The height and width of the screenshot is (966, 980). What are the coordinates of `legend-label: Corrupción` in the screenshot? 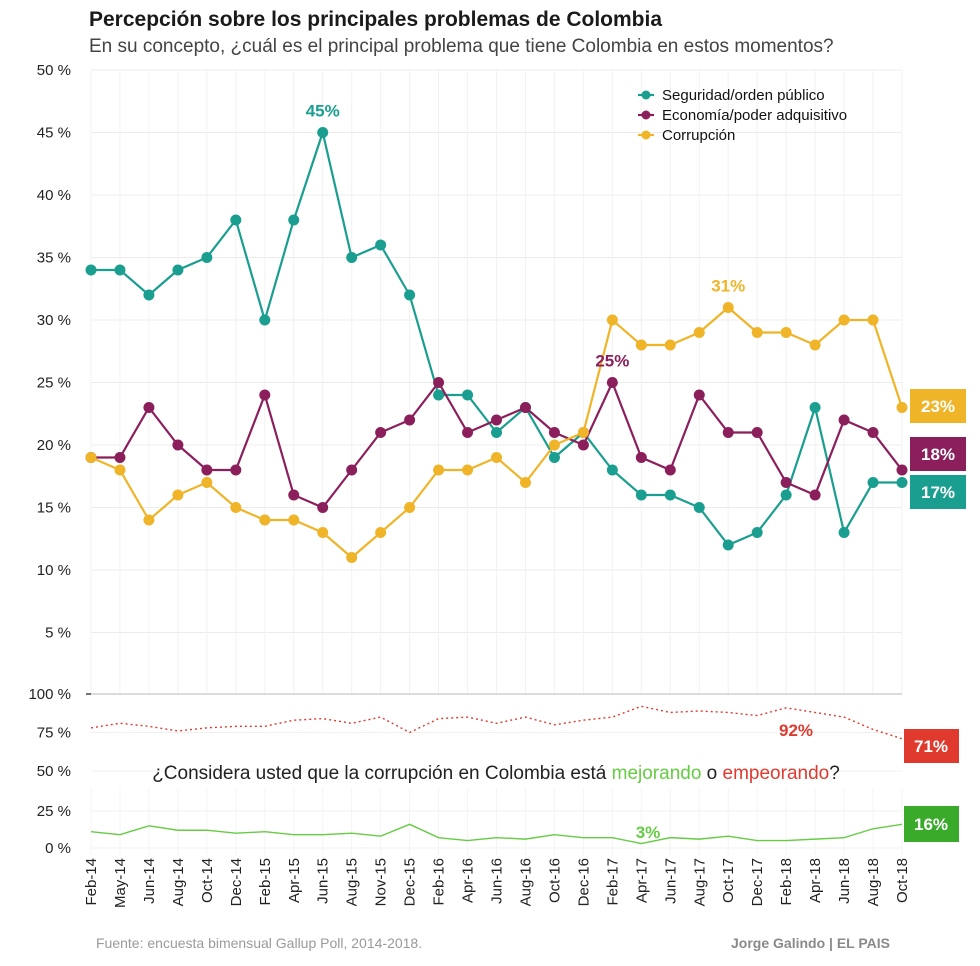 It's located at (698, 135).